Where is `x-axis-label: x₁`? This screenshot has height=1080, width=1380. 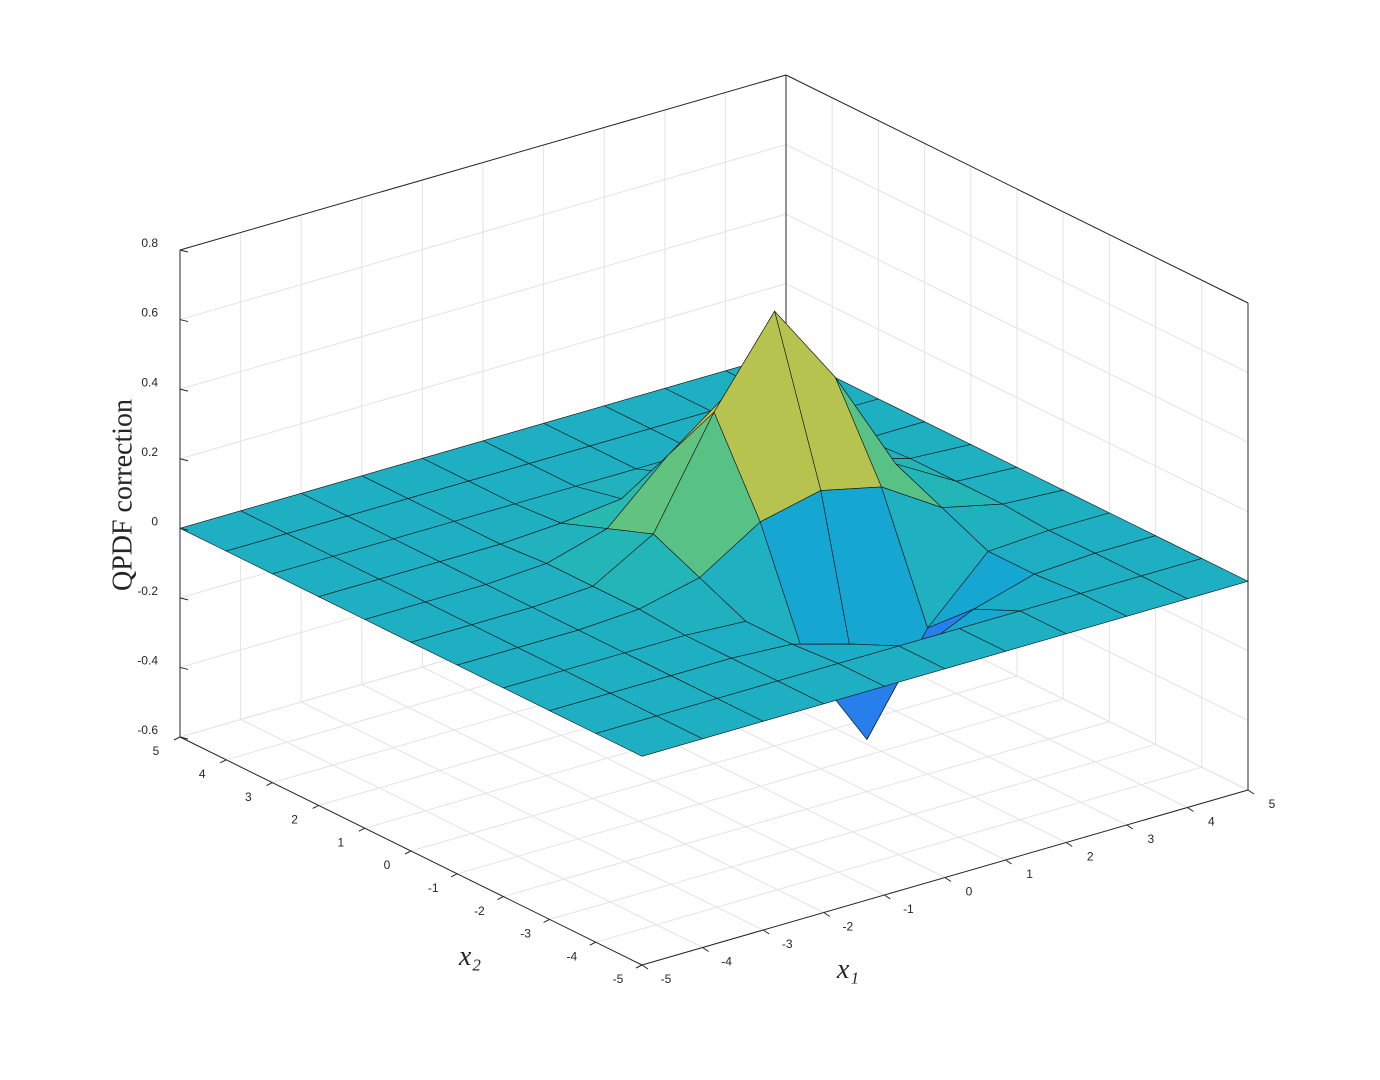 x-axis-label: x₁ is located at coordinates (847, 969).